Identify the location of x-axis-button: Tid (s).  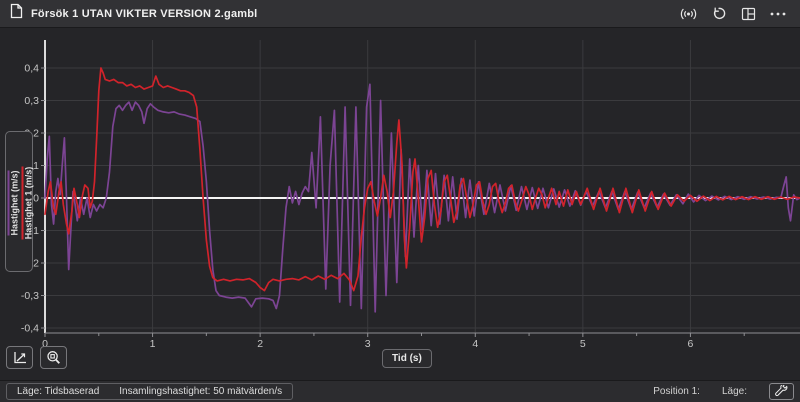
(407, 358).